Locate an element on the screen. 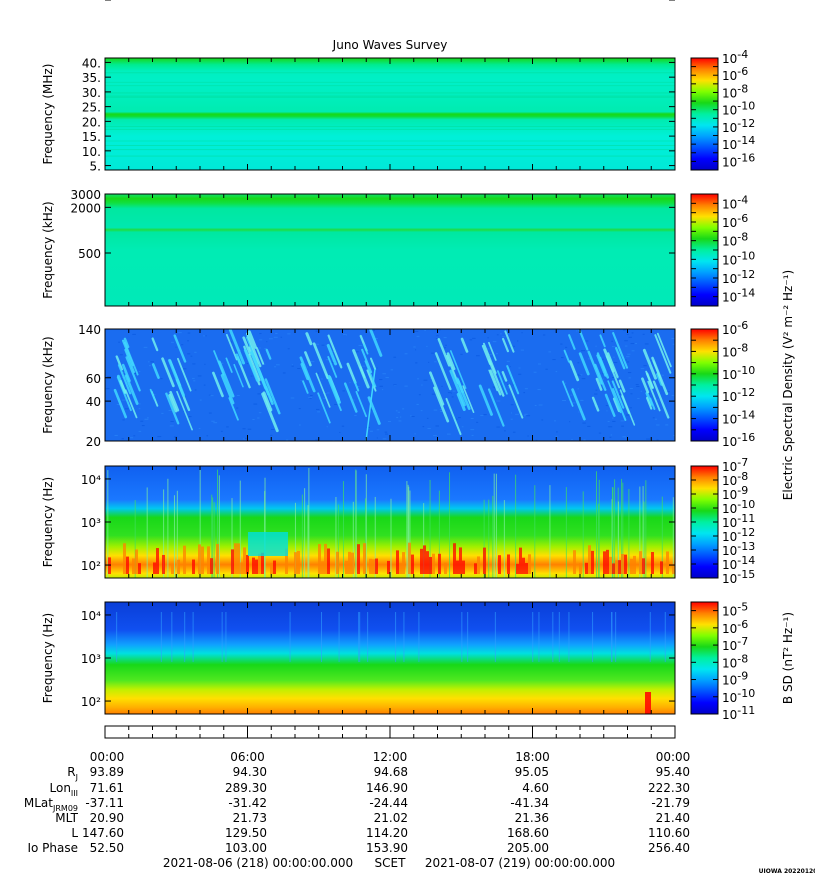  y-tick-label: 40. is located at coordinates (91, 63).